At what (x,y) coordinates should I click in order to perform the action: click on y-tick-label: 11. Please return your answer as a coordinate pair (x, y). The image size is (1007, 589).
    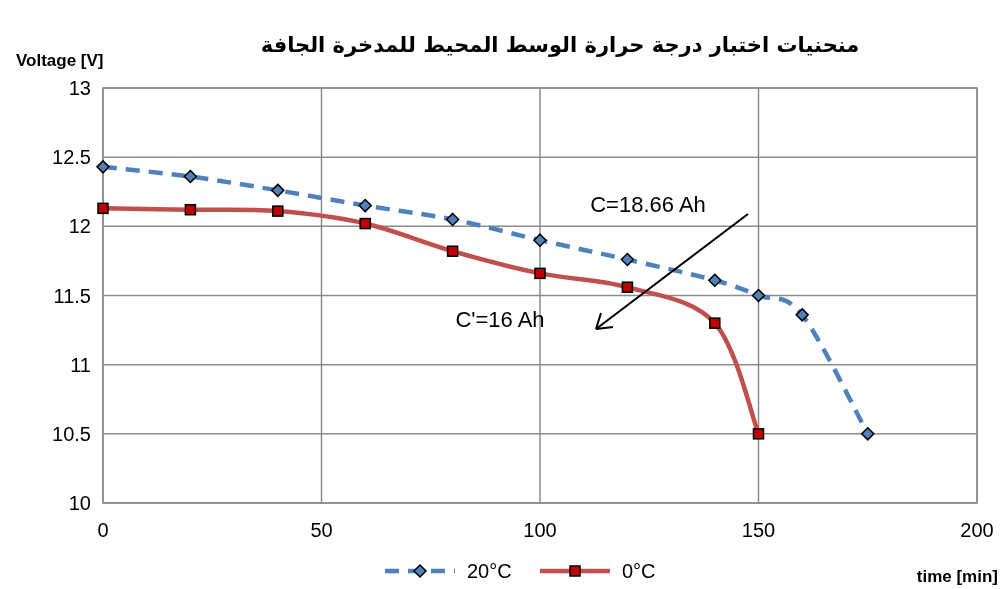
    Looking at the image, I should click on (80, 364).